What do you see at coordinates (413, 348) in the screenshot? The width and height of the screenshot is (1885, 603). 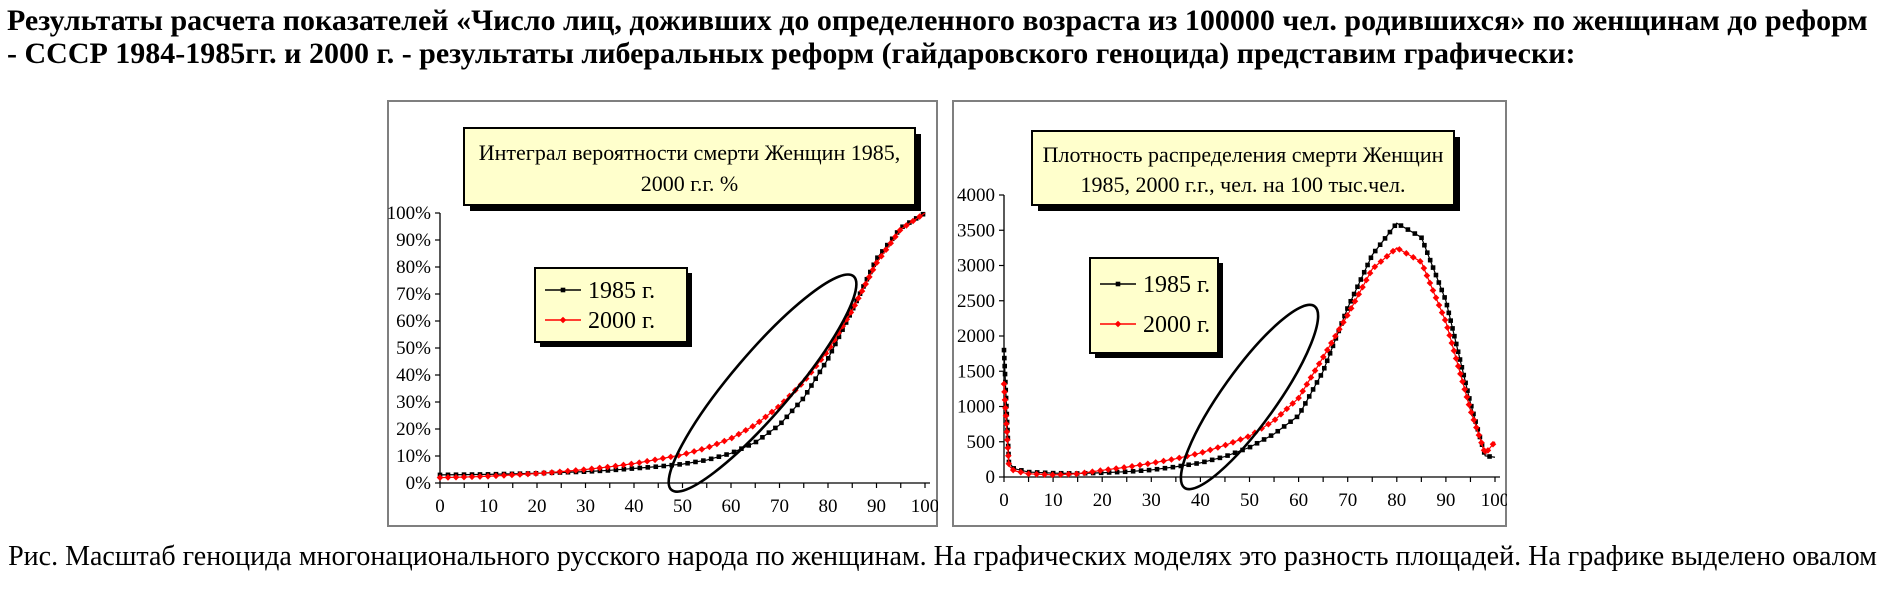 I see `y-tick-label: 50%` at bounding box center [413, 348].